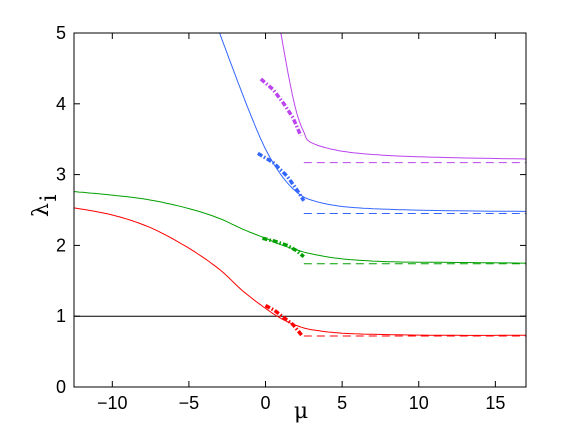 The image size is (581, 436). What do you see at coordinates (112, 403) in the screenshot?
I see `x-tick-label: −10` at bounding box center [112, 403].